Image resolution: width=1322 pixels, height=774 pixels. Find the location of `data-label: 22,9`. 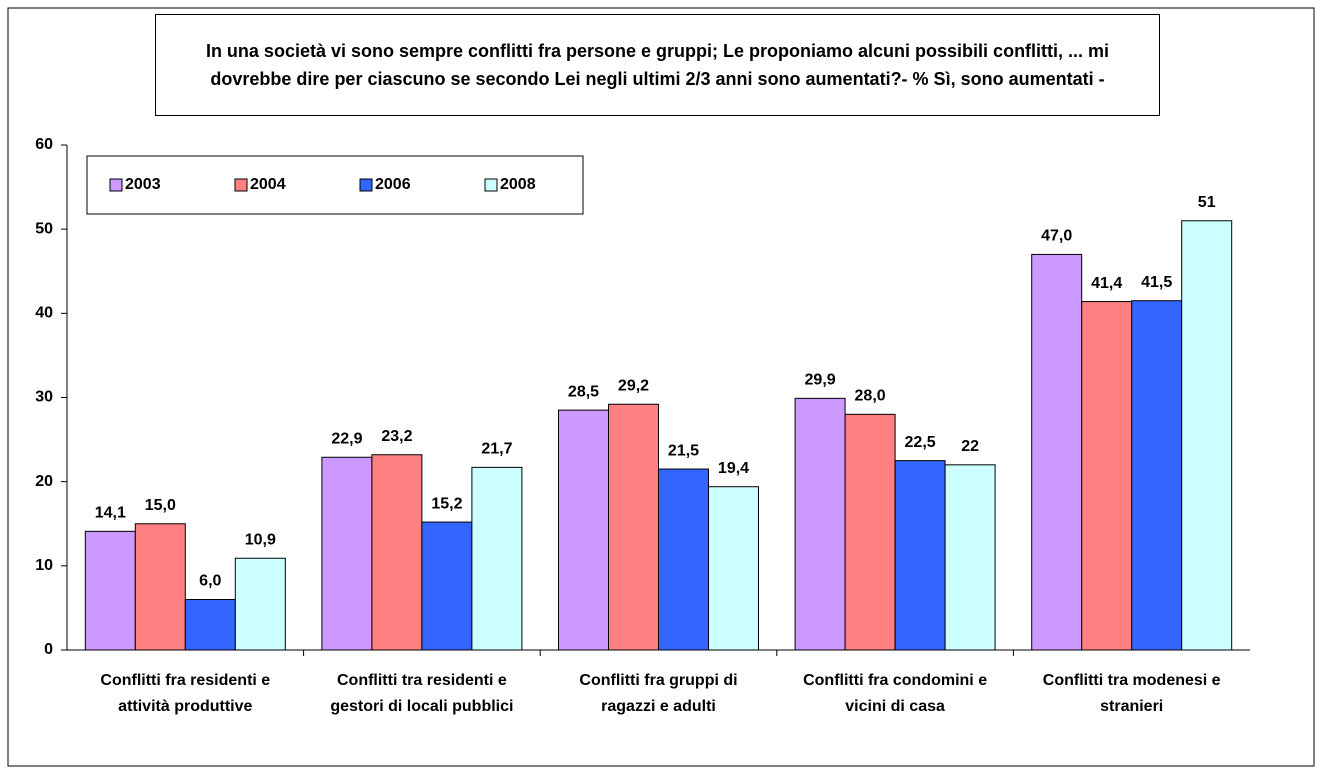

data-label: 22,9 is located at coordinates (346, 438).